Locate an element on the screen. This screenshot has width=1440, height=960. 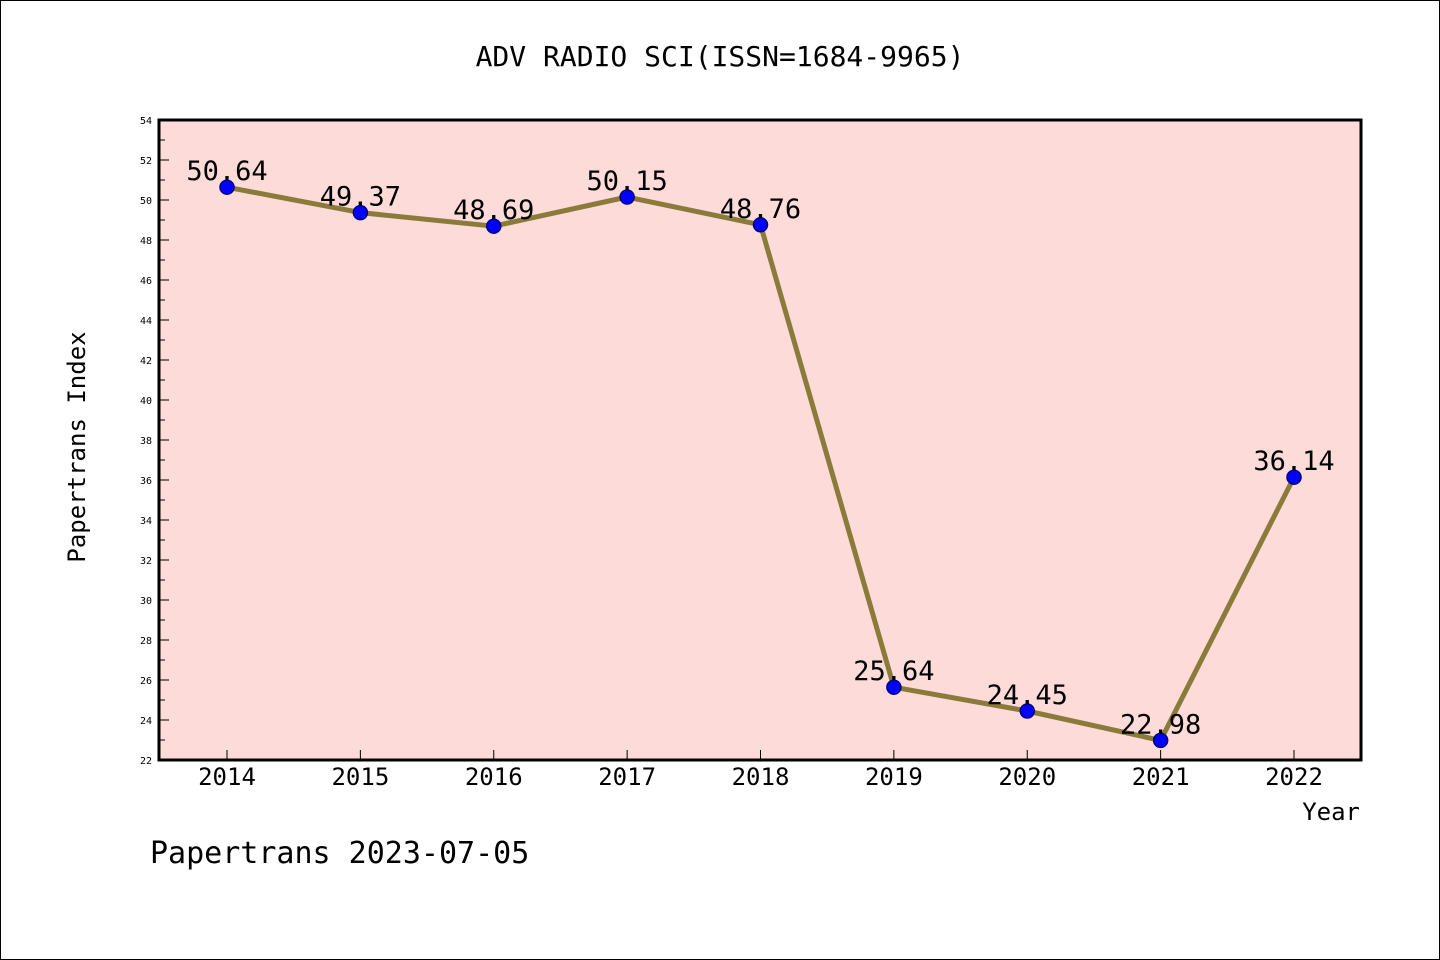
y-tick-label: 24 is located at coordinates (146, 721).